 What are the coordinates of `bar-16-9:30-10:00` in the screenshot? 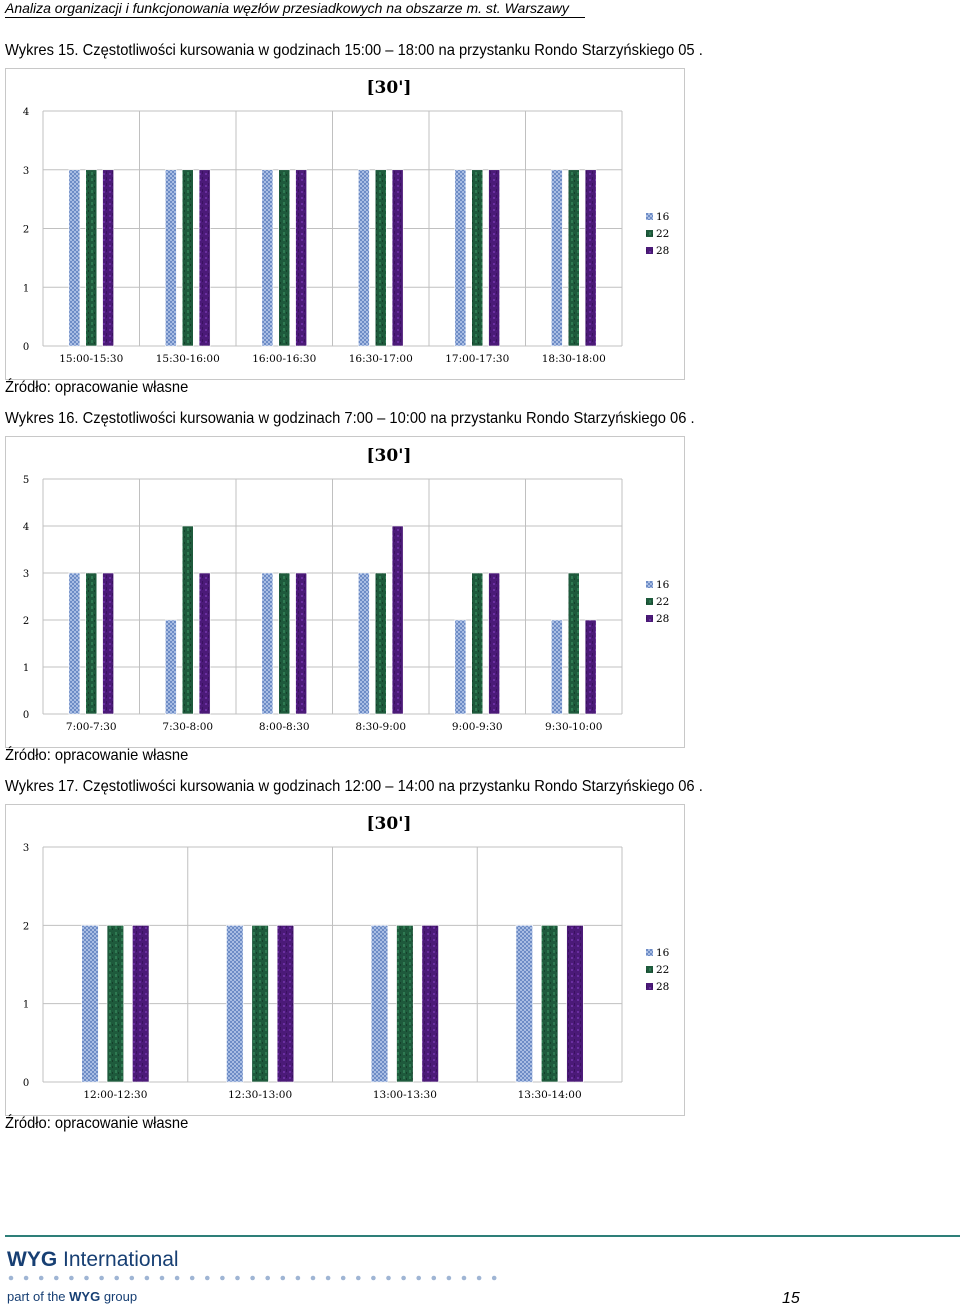 It's located at (557, 667).